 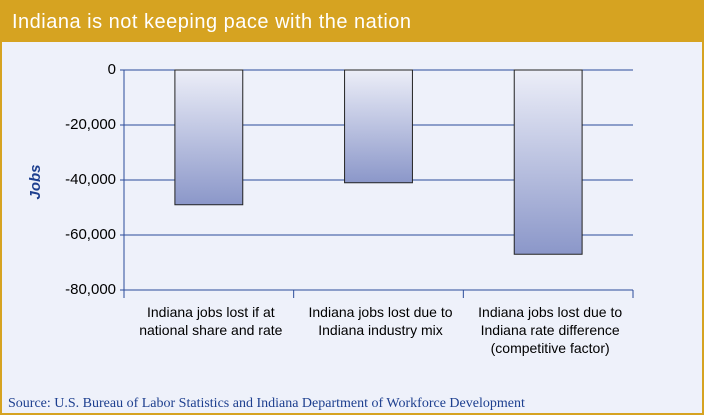 What do you see at coordinates (90, 179) in the screenshot?
I see `y-tick-label: -40,000` at bounding box center [90, 179].